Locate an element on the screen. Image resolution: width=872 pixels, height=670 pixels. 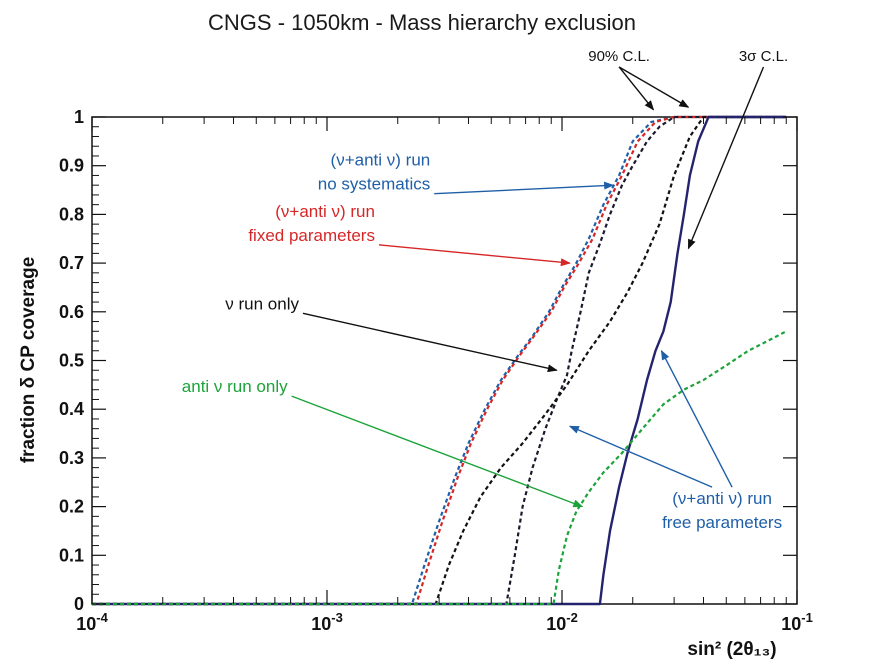
y-tick-label: 0.8 is located at coordinates (71, 214).